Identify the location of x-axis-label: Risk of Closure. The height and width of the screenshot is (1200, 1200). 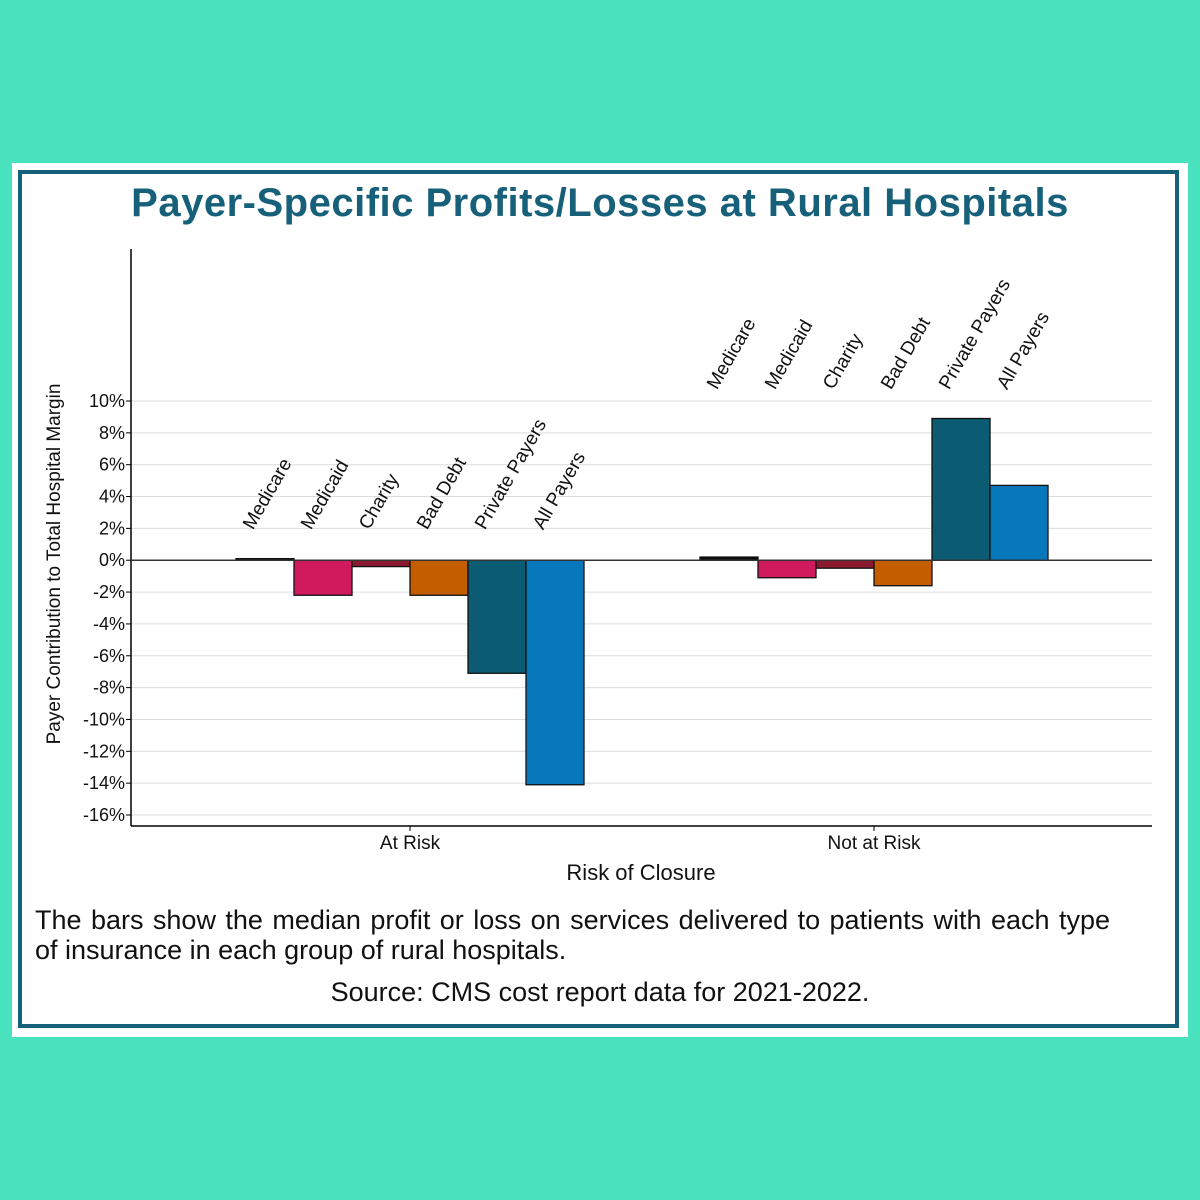
(640, 872).